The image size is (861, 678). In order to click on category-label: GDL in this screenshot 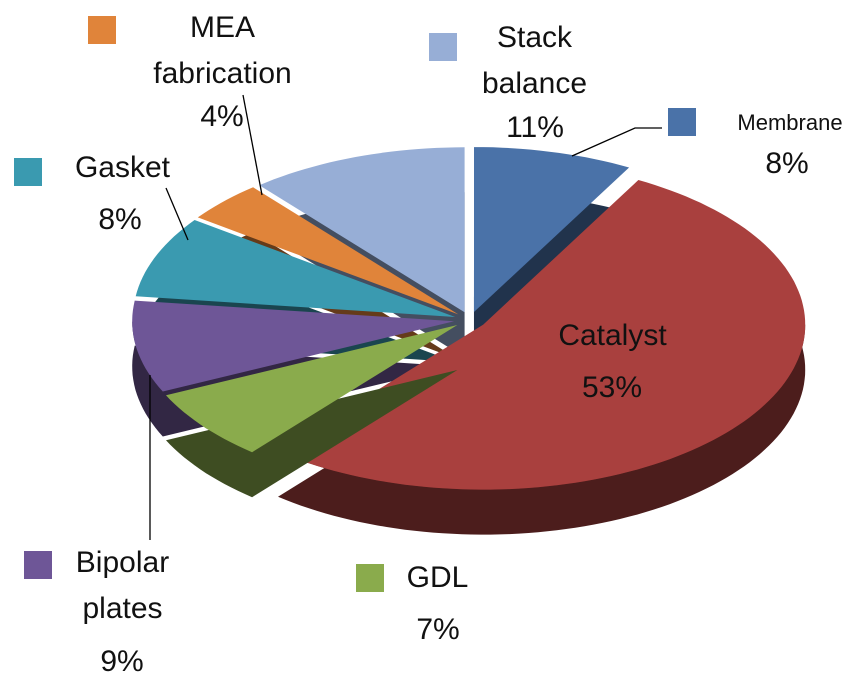, I will do `click(437, 577)`.